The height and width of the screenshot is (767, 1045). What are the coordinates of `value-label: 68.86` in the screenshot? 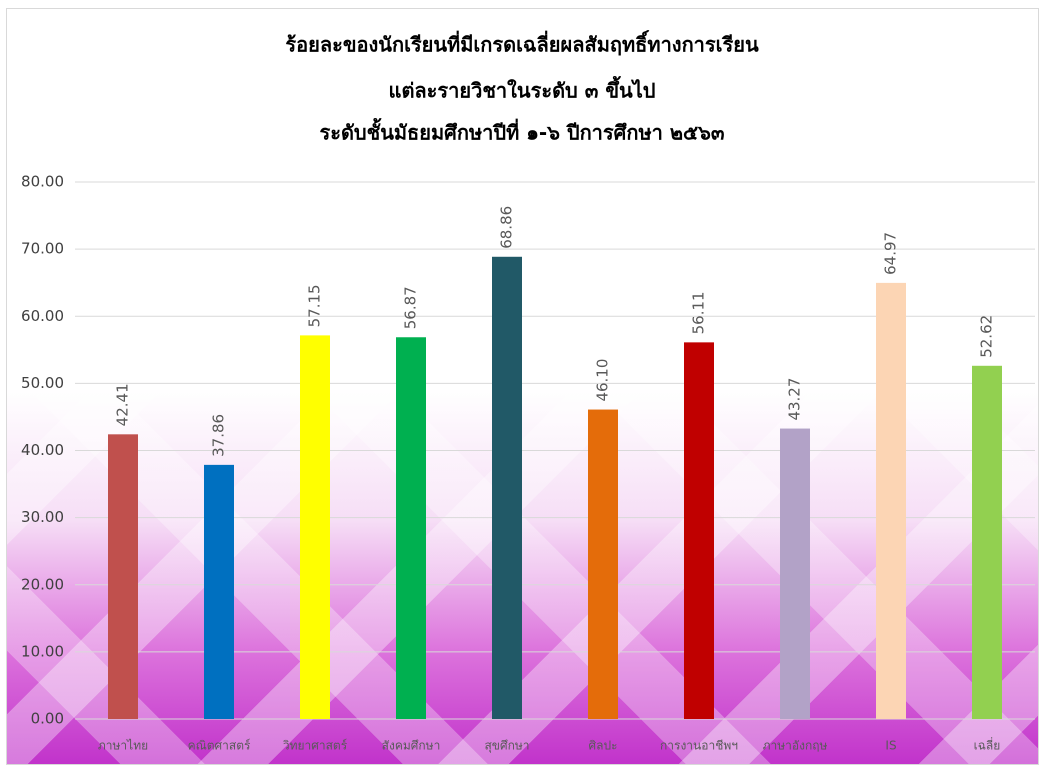 It's located at (507, 227).